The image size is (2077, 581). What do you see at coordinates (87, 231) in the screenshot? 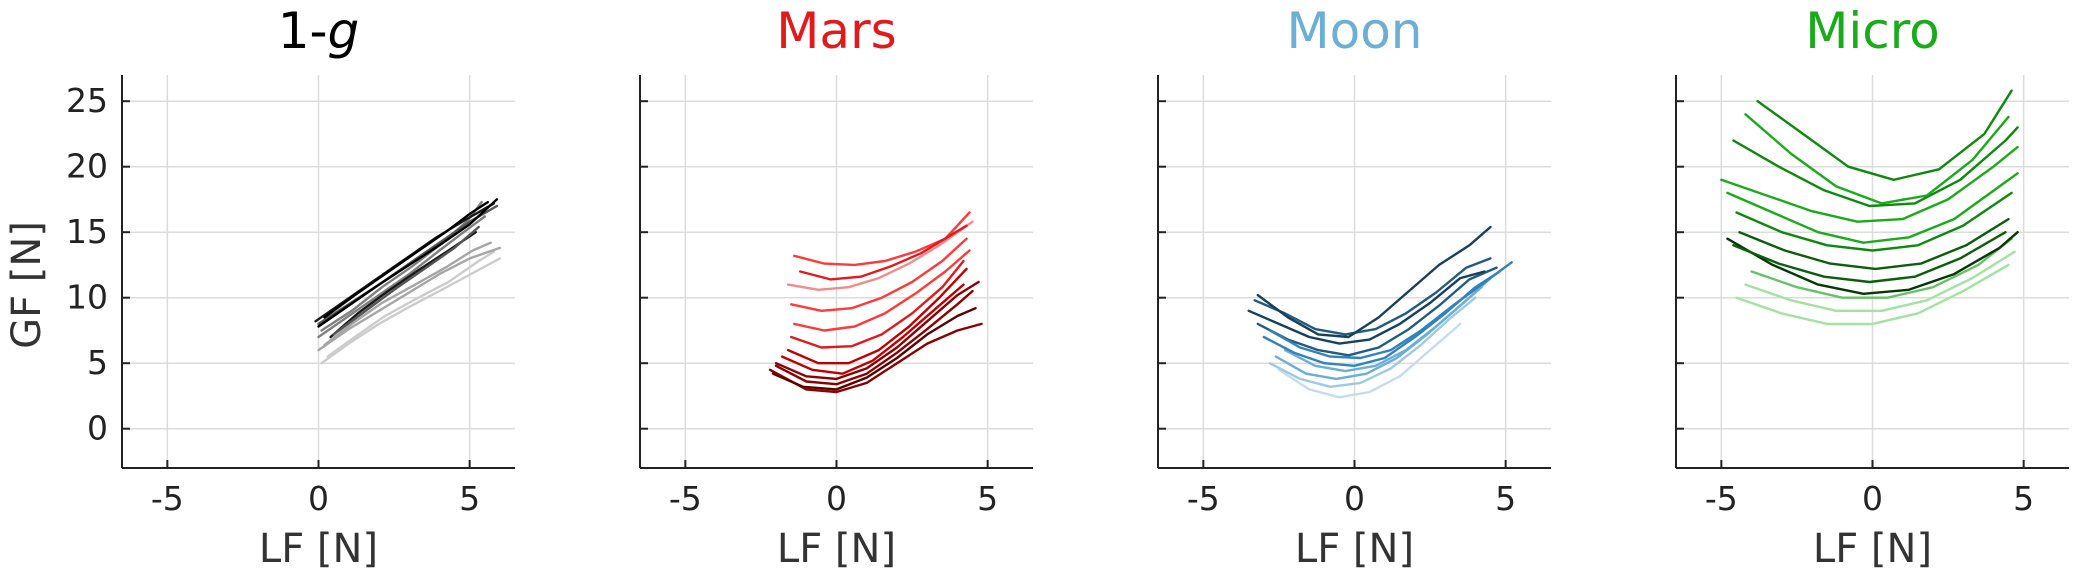
I see `y-tick-label: 15` at bounding box center [87, 231].